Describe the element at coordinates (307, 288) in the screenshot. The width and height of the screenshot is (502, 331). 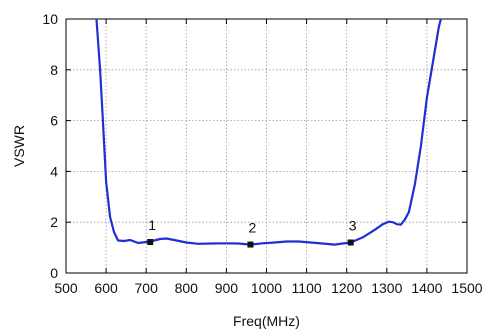
I see `x-tick-label: 1100` at that location.